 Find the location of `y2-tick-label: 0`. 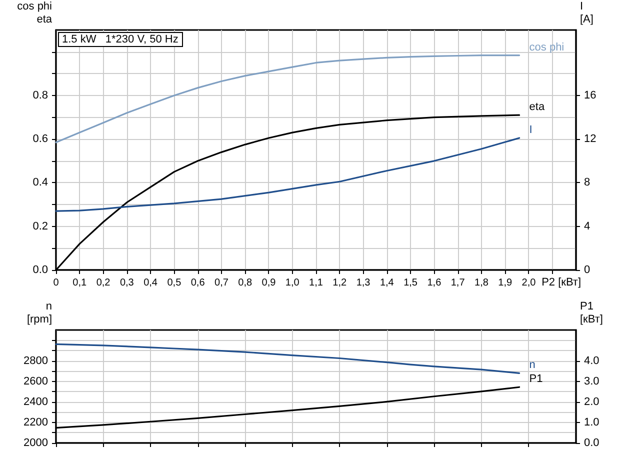

y2-tick-label: 0 is located at coordinates (587, 270).